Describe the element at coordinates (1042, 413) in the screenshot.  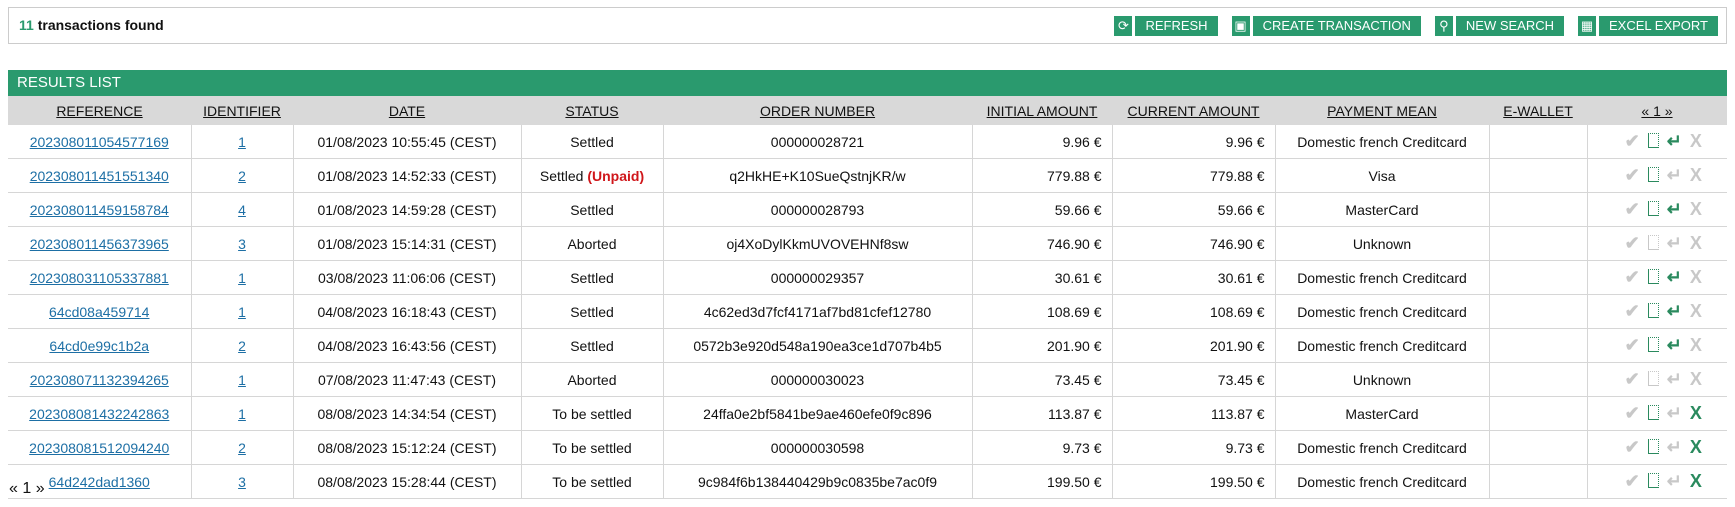
I see `initial-amount-cell: 113.87 €` at that location.